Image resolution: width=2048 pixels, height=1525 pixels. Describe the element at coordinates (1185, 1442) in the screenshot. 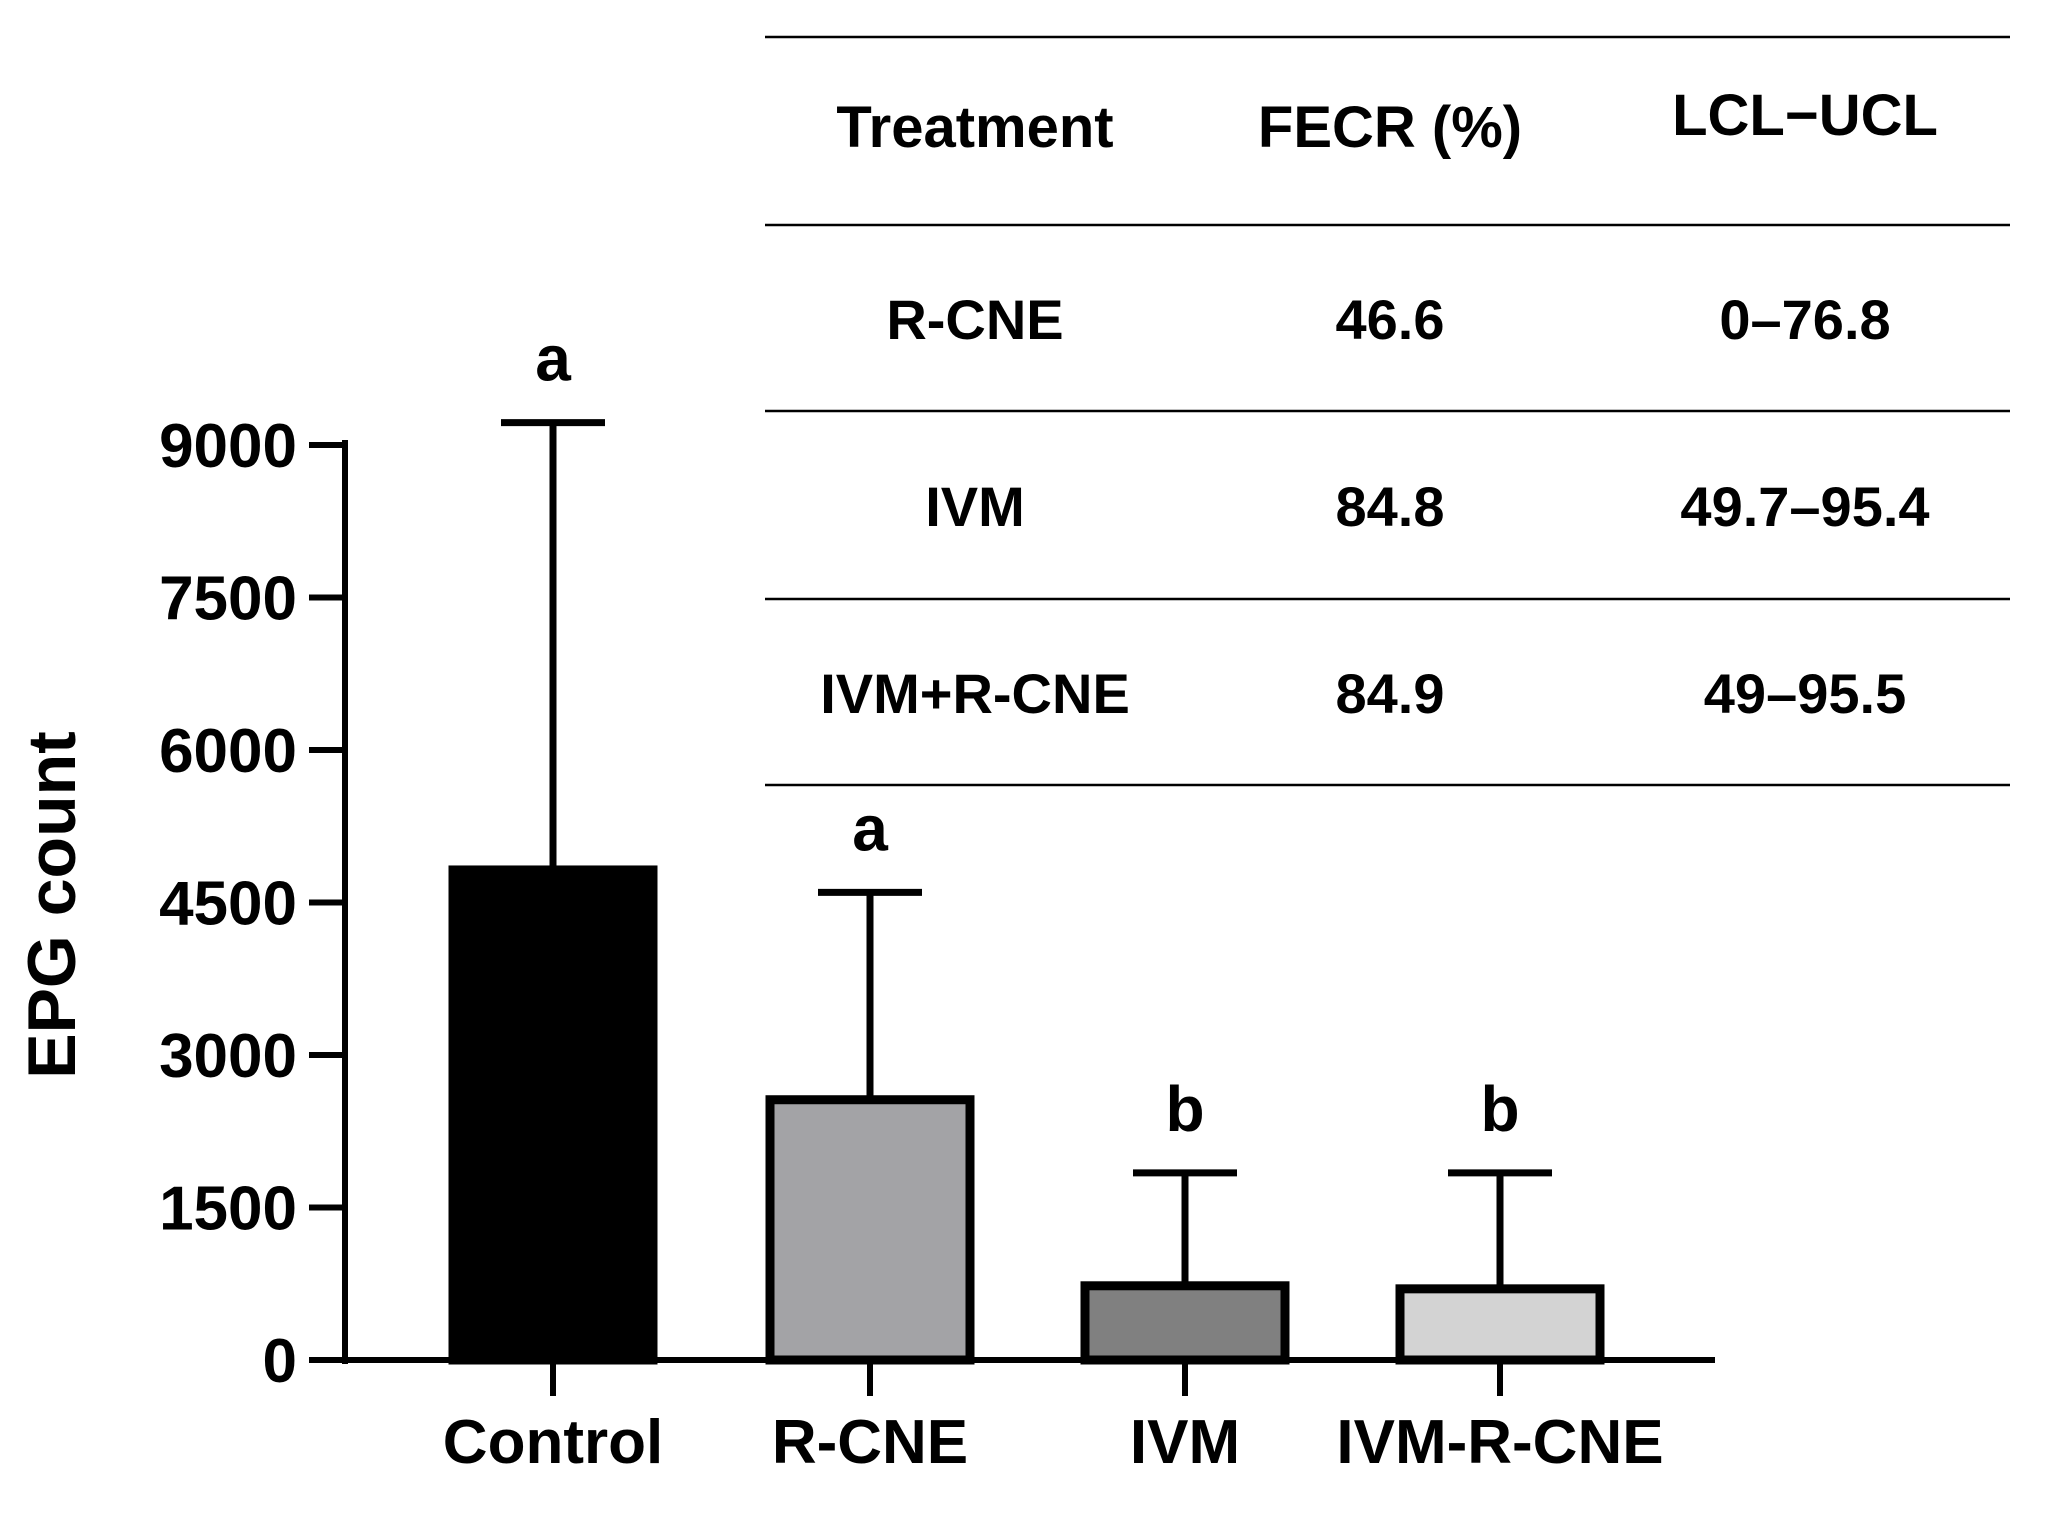

I see `x-tick-label: IVM` at that location.